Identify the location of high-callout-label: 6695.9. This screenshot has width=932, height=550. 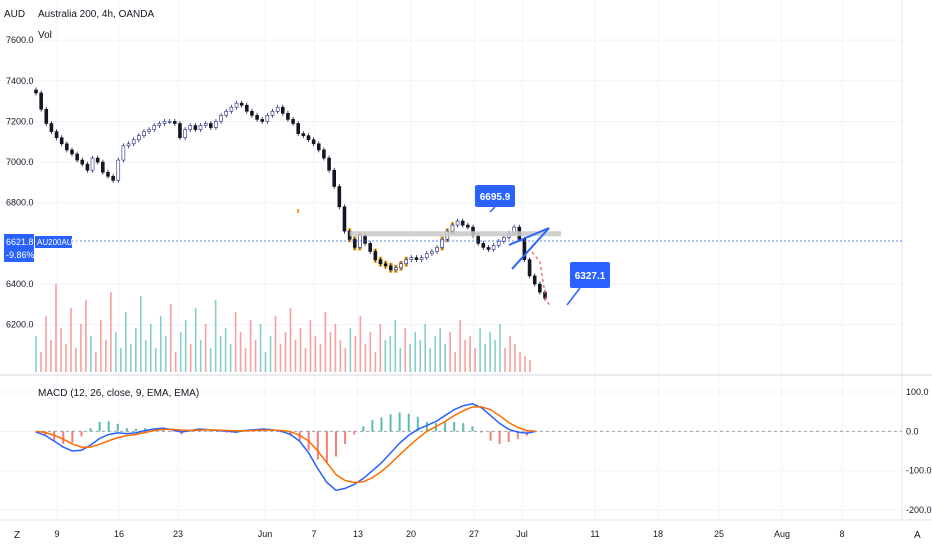
(495, 197).